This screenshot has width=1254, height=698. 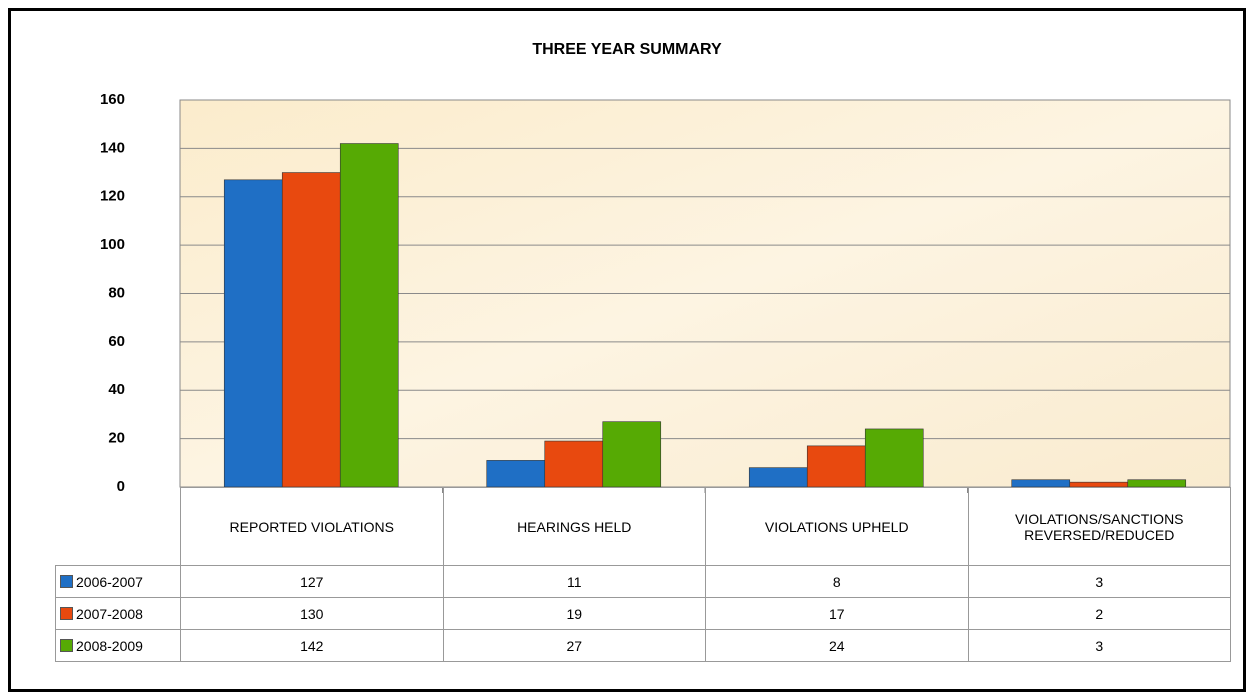 What do you see at coordinates (312, 613) in the screenshot?
I see `table-value: 130` at bounding box center [312, 613].